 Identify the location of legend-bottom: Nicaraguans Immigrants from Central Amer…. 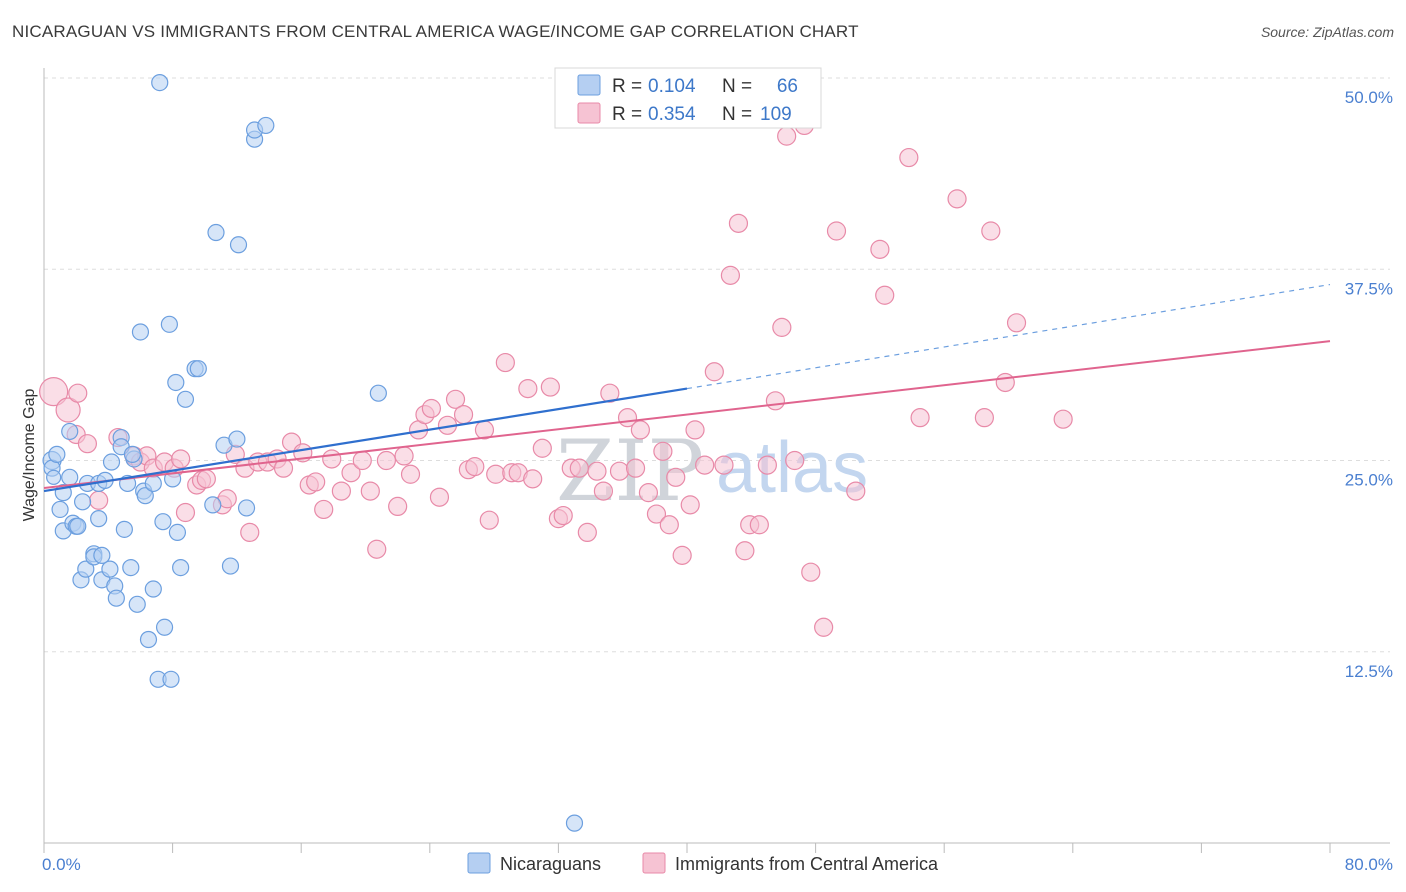
(703, 863).